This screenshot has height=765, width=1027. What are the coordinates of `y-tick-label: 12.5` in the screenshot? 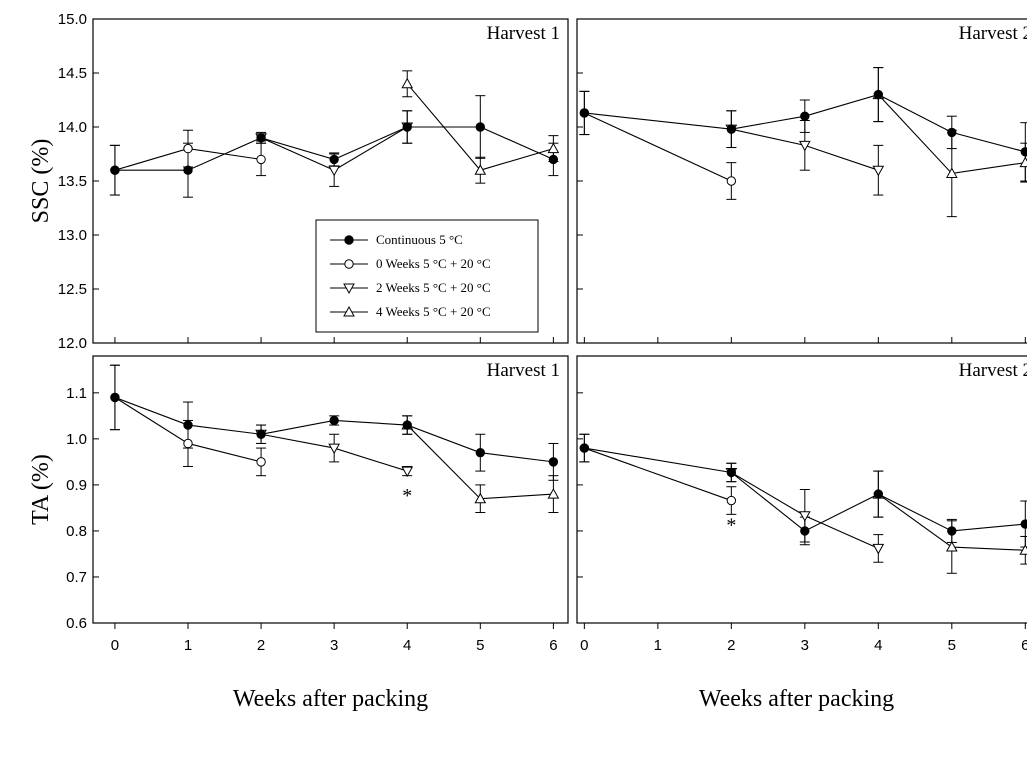 It's located at (72, 289).